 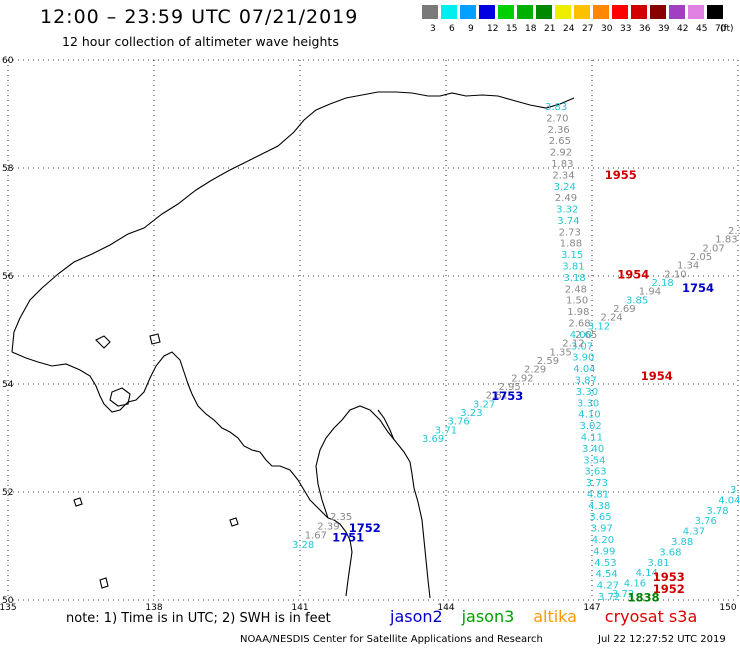 I want to click on swh-value-label: 3.8, so click(x=735, y=490).